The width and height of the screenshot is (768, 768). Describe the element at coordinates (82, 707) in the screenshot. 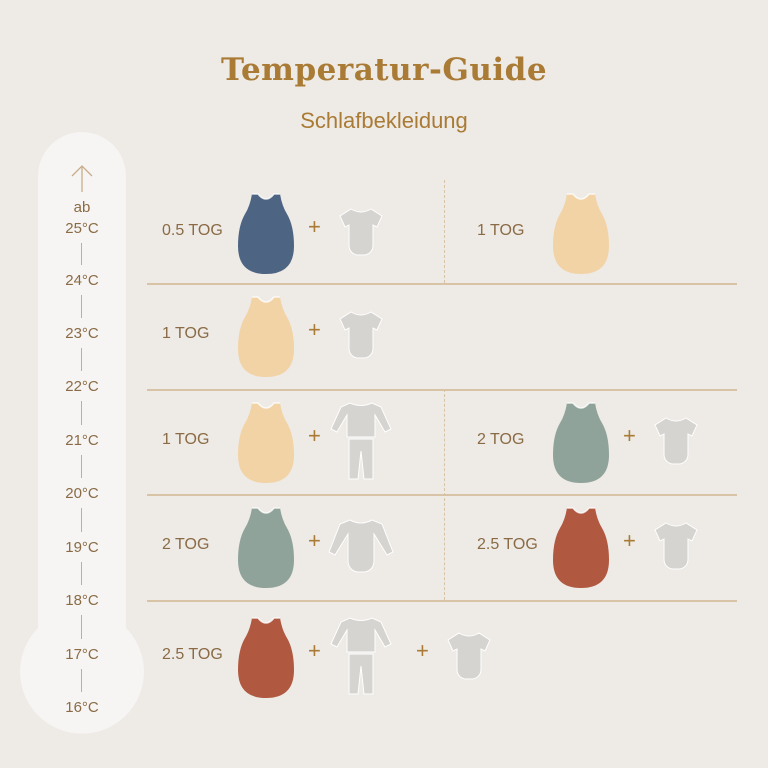

I see `temperature-label: 16°C` at that location.